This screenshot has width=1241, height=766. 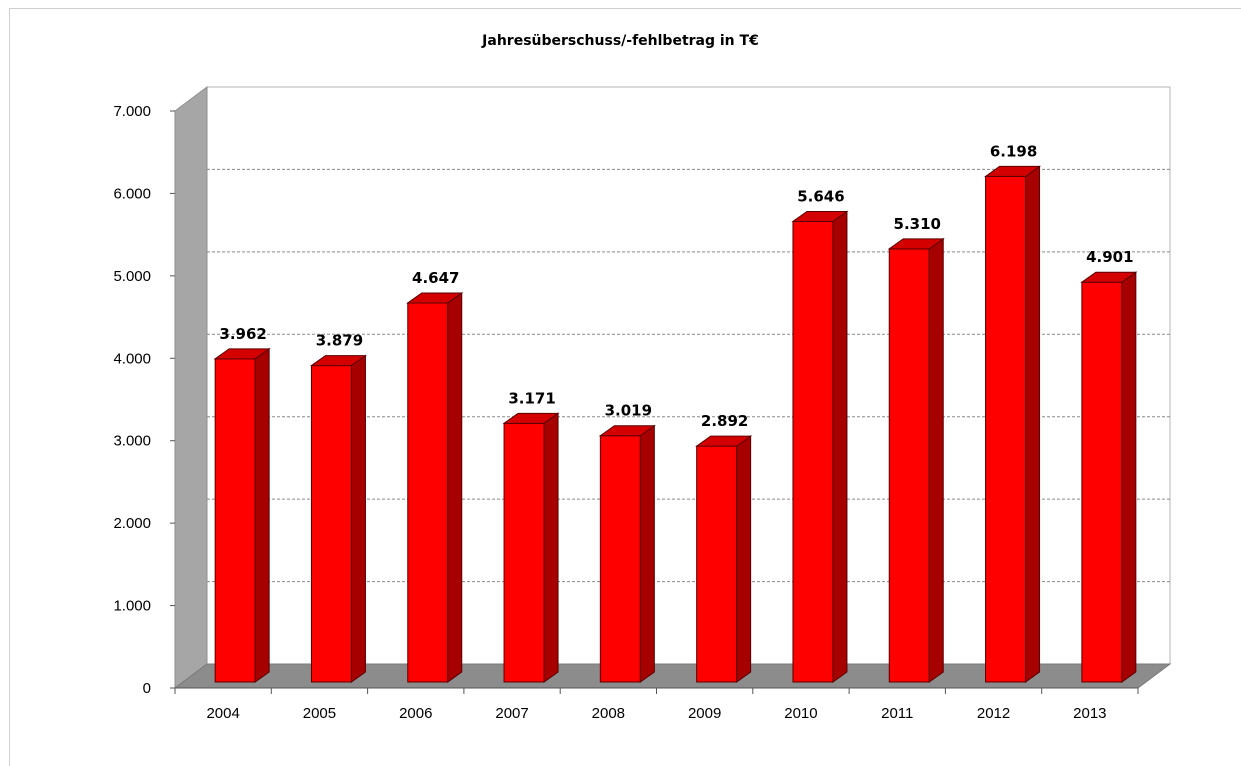 I want to click on y-tick-label: 2.000, so click(x=132, y=523).